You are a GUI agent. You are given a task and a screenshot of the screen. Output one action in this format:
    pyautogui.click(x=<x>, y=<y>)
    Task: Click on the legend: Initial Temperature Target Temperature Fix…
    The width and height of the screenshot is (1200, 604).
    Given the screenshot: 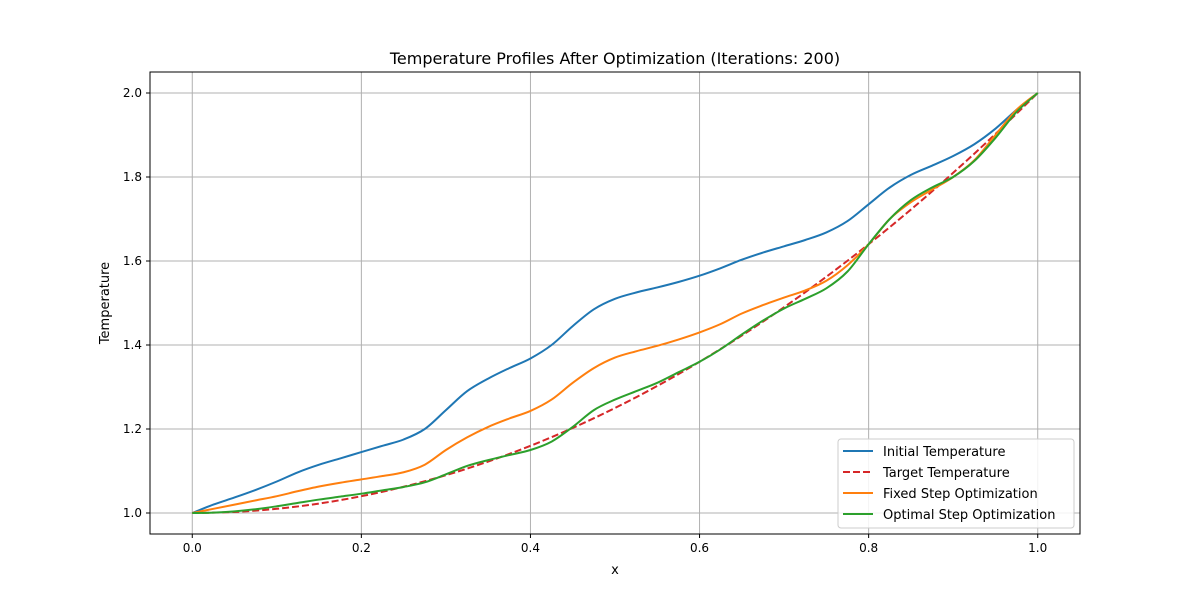 What is the action you would take?
    pyautogui.click(x=956, y=483)
    